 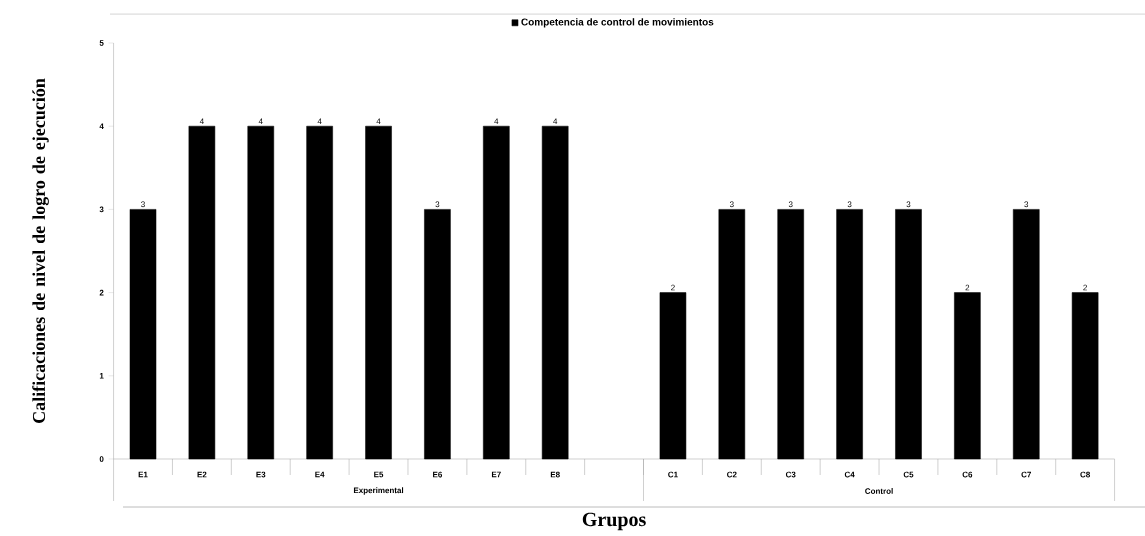 I want to click on x-tick-label: E5, so click(x=379, y=474).